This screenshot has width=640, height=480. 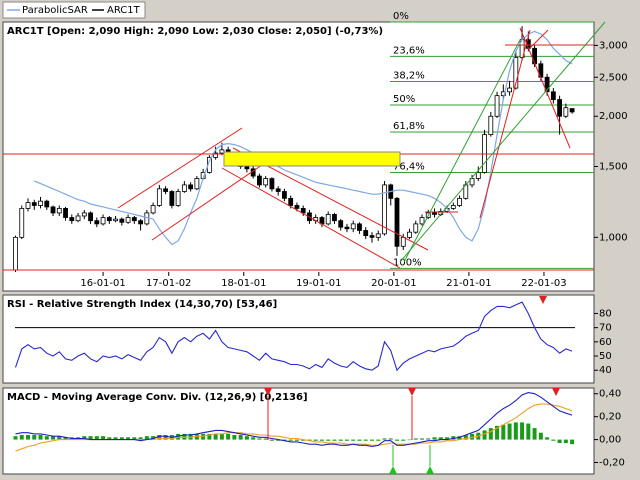 What do you see at coordinates (613, 45) in the screenshot?
I see `y-tick-label: 3,000` at bounding box center [613, 45].